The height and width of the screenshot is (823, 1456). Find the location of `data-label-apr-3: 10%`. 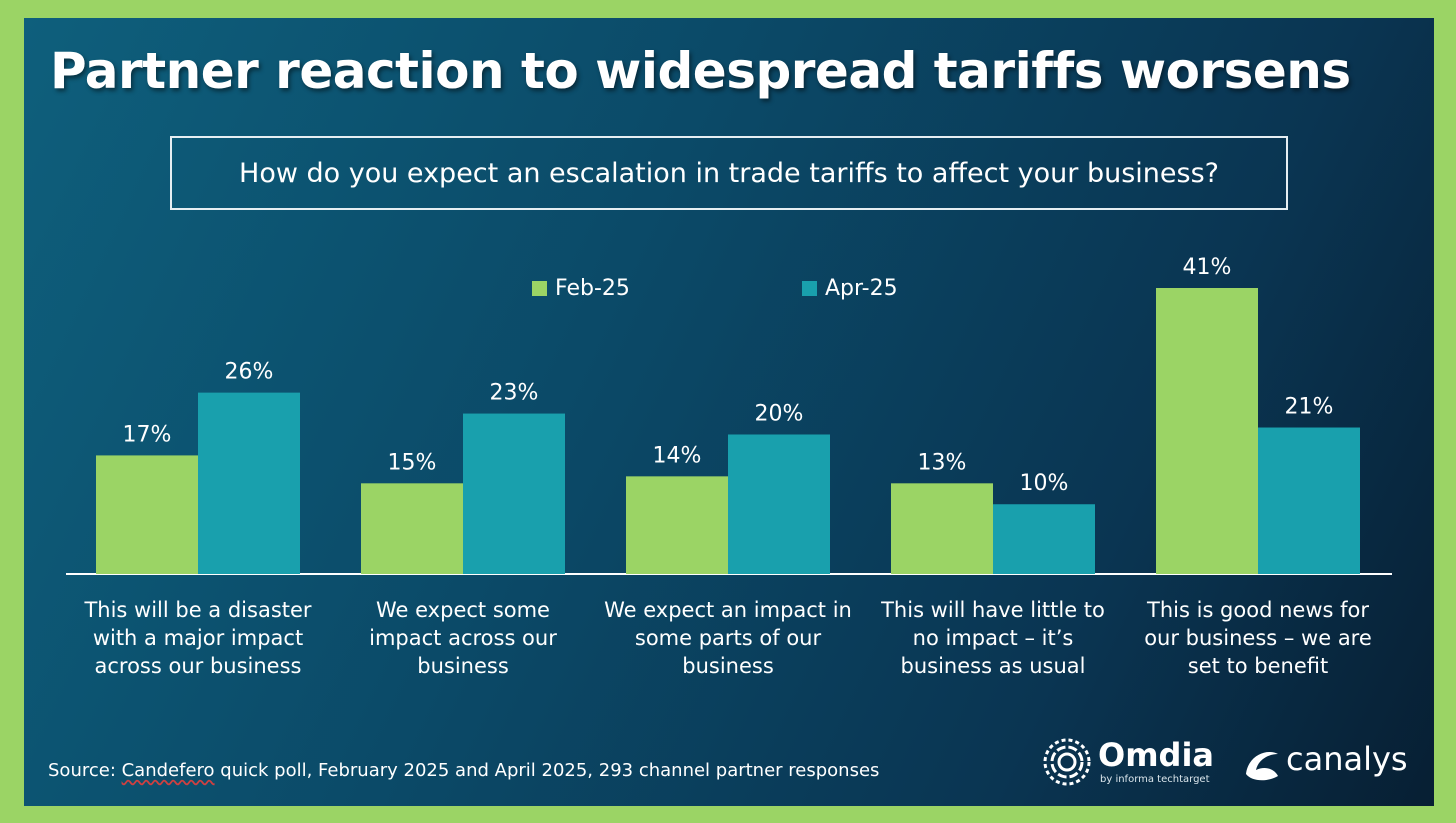

data-label-apr-3: 10% is located at coordinates (1044, 483).